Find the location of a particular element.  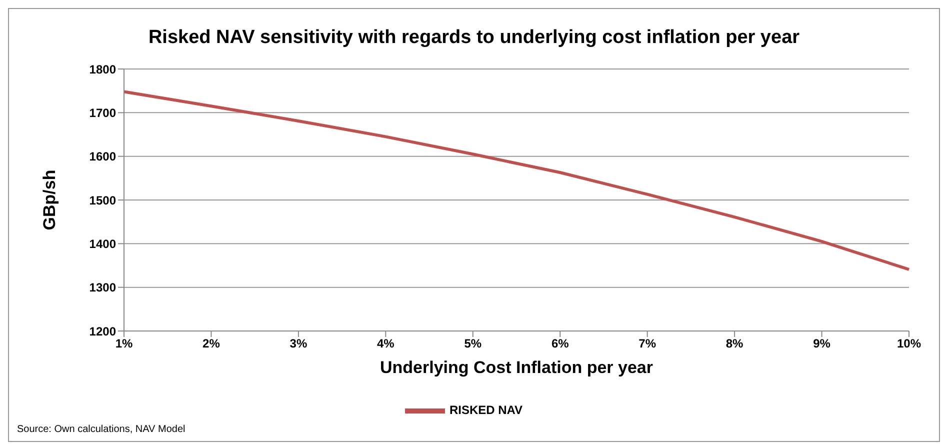

x-tick-label: 6% is located at coordinates (560, 343).